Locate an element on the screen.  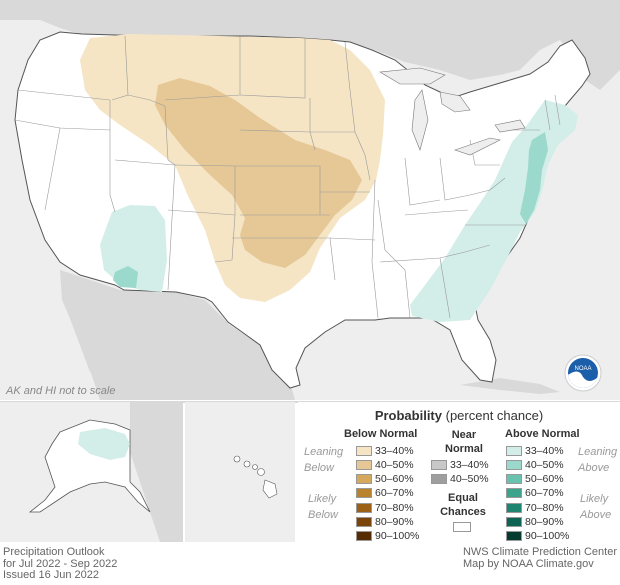
legend-title-bold: Probability is located at coordinates (408, 415).